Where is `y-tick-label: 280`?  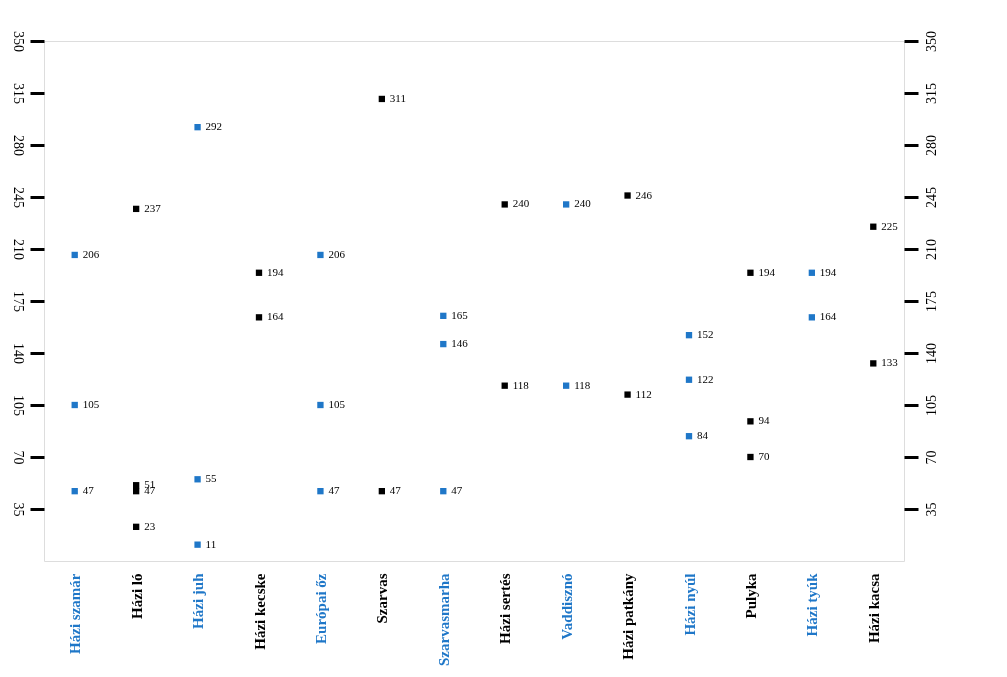
y-tick-label: 280 is located at coordinates (18, 145).